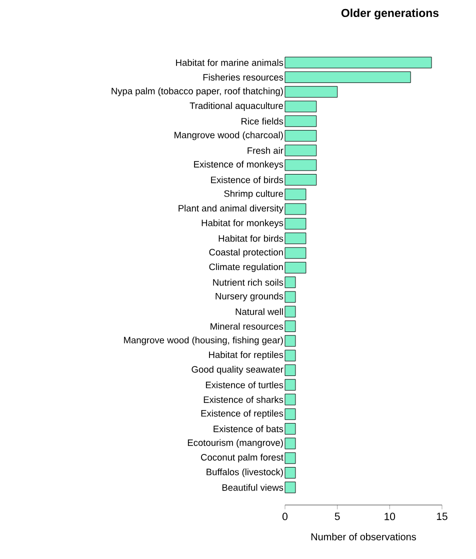 This screenshot has height=559, width=476. I want to click on x-axis-title: Number of observations, so click(363, 536).